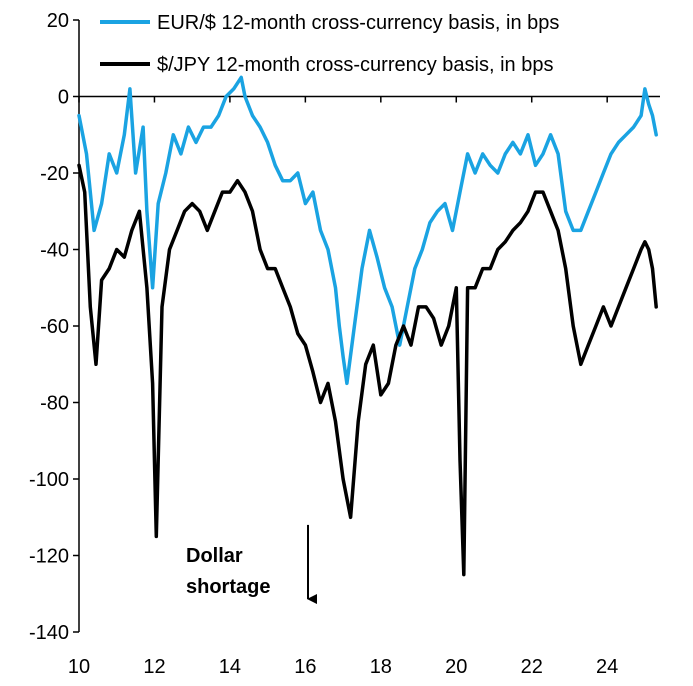 The width and height of the screenshot is (693, 686). What do you see at coordinates (381, 667) in the screenshot?
I see `x-tick-label: 18` at bounding box center [381, 667].